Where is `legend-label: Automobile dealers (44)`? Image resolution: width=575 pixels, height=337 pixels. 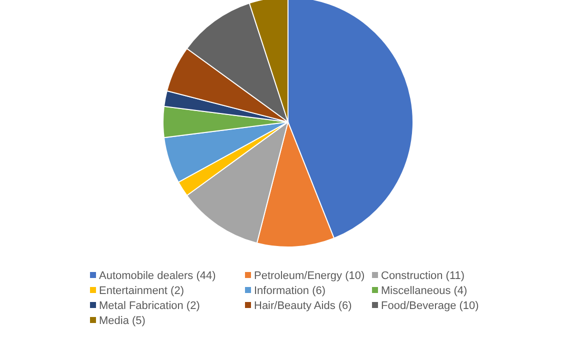 legend-label: Automobile dealers (44) is located at coordinates (157, 276).